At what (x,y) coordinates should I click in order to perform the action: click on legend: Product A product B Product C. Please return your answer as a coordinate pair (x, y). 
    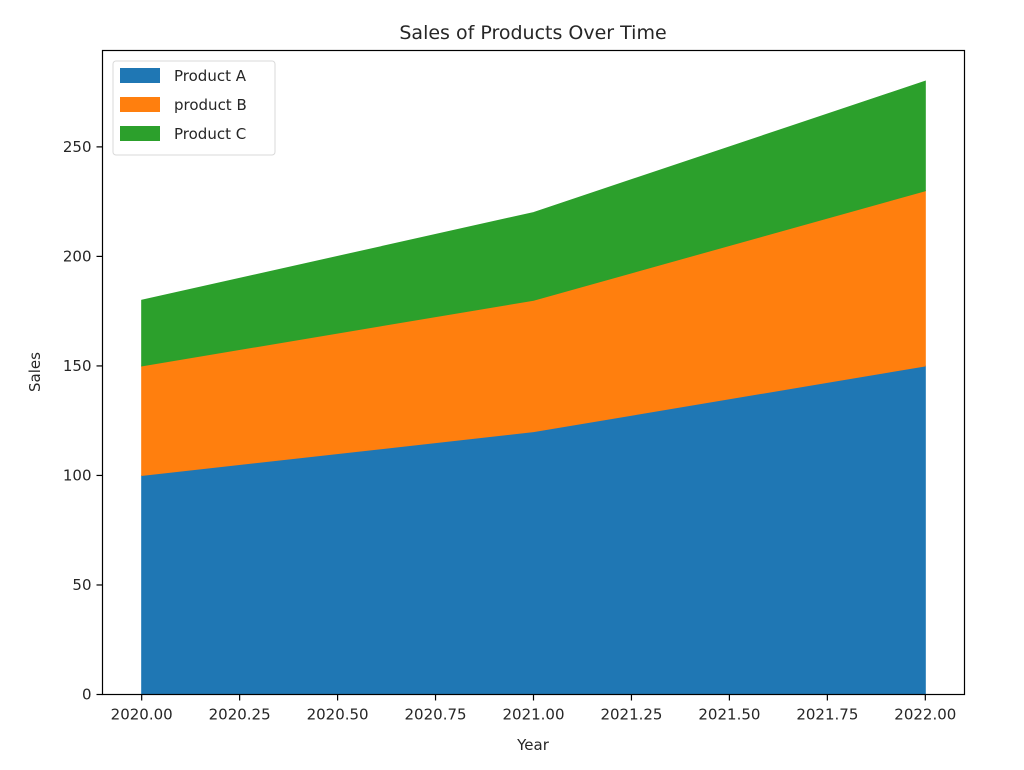
    Looking at the image, I should click on (194, 108).